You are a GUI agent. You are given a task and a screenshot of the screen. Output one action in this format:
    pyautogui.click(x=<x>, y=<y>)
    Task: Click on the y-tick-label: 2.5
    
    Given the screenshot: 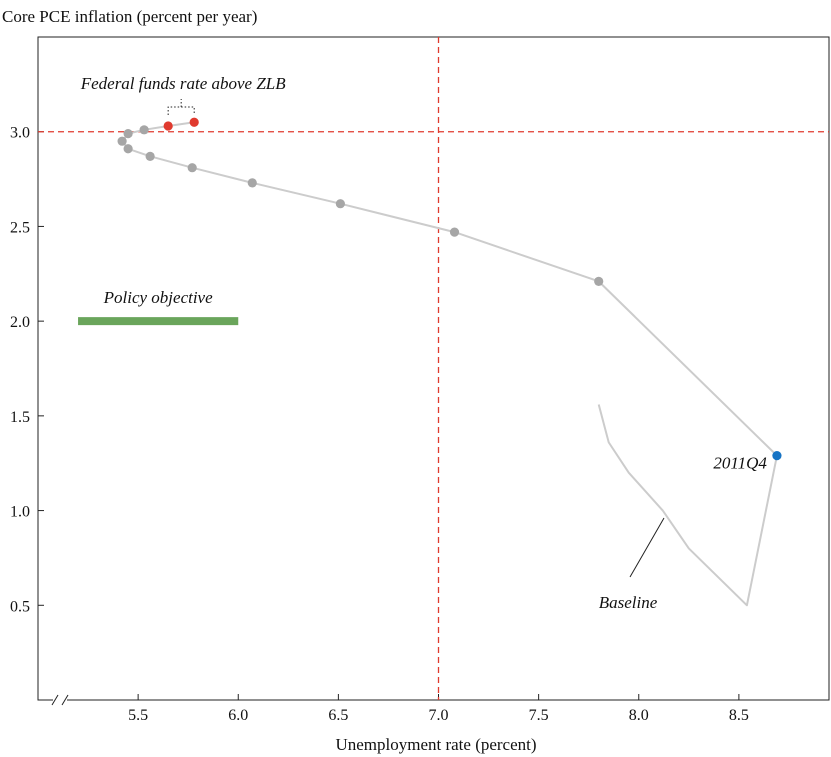 What is the action you would take?
    pyautogui.click(x=20, y=227)
    